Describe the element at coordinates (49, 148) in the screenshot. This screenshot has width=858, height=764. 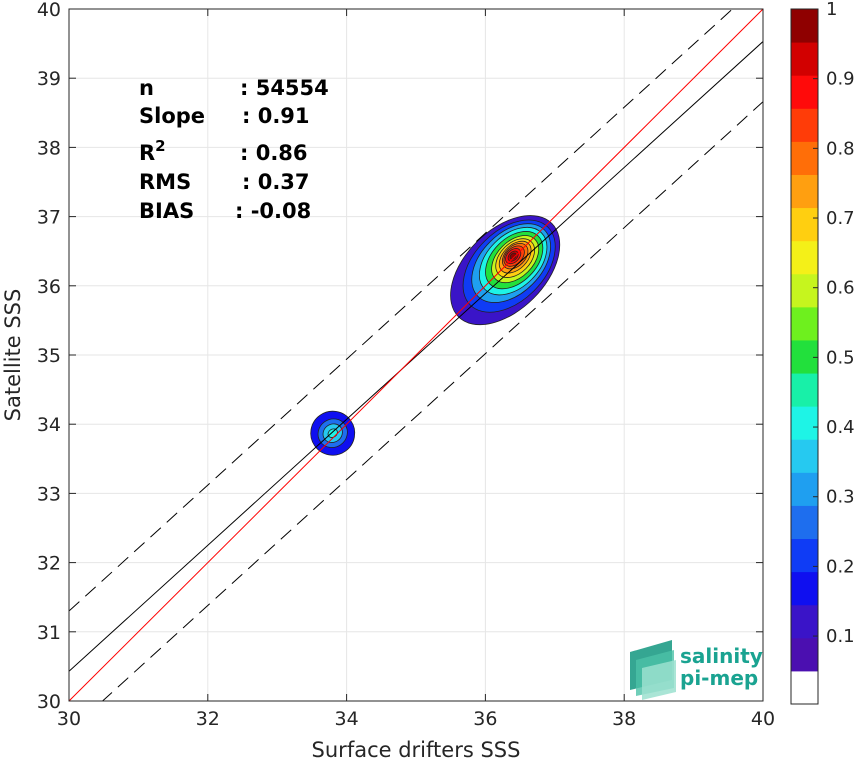
I see `y-tick-label: 38` at that location.